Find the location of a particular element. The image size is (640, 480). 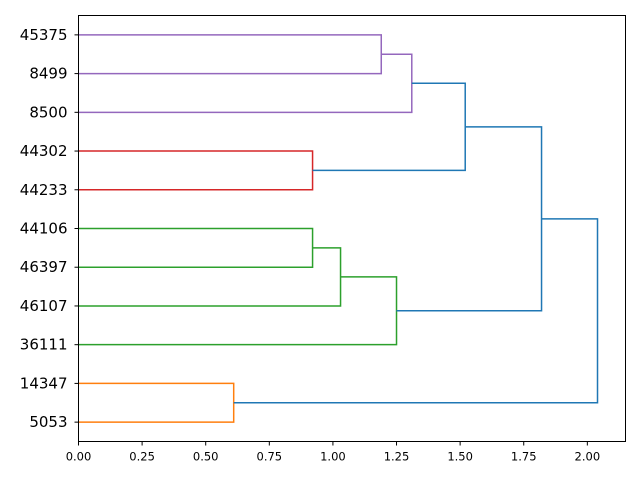

x-tick-label: 2.00 is located at coordinates (588, 457).